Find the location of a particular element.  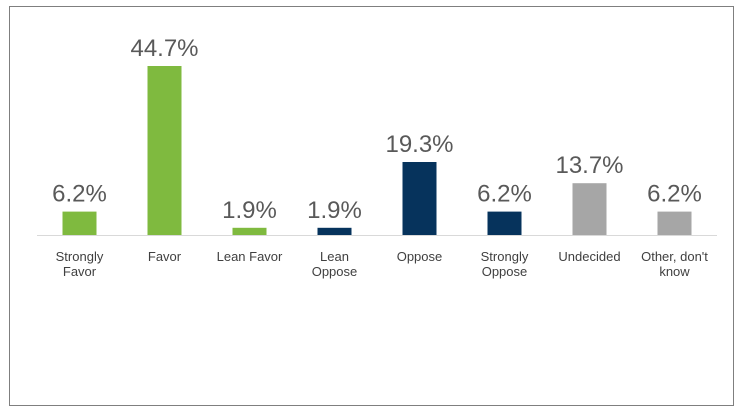

category-label-other-don-t-know: Other, don't know is located at coordinates (674, 264).